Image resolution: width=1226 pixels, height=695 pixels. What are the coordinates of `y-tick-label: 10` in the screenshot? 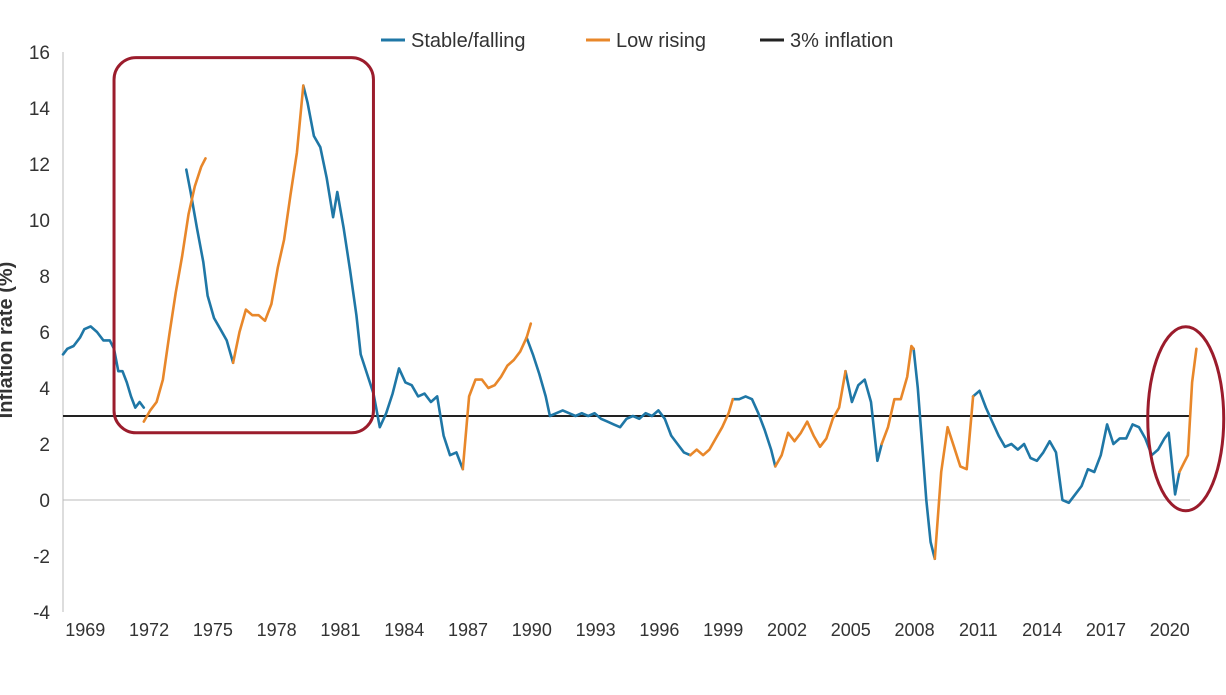 It's located at (39, 221).